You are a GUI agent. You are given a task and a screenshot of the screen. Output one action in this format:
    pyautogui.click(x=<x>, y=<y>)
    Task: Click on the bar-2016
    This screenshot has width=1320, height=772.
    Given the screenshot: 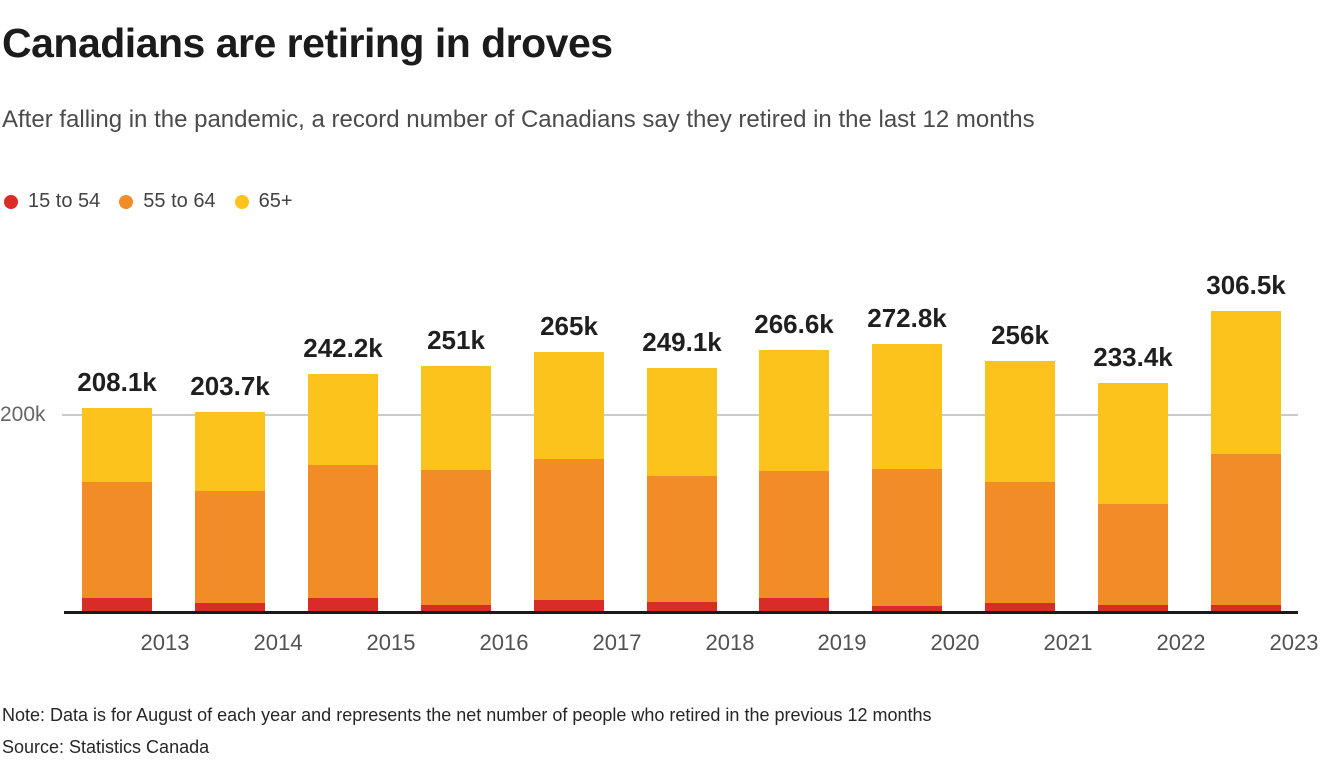 What is the action you would take?
    pyautogui.click(x=456, y=489)
    